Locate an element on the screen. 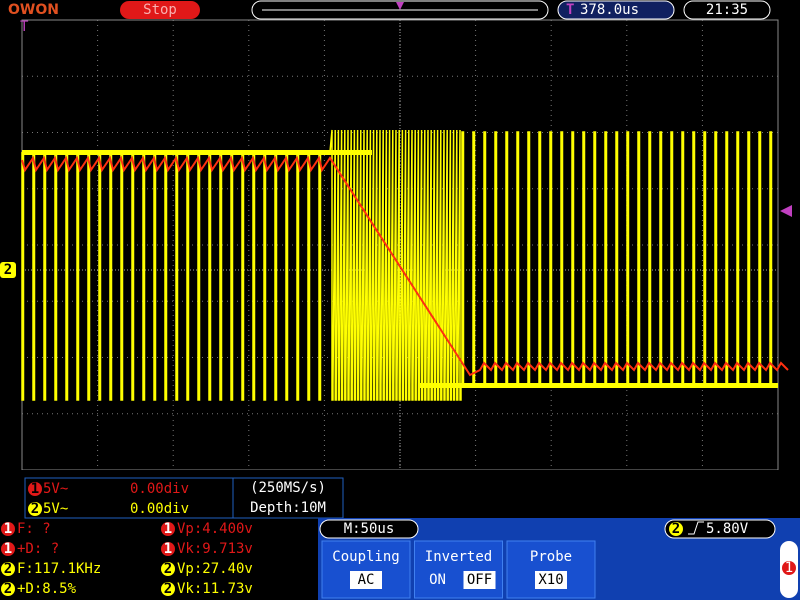  trigger-level: 5.80V is located at coordinates (727, 529).